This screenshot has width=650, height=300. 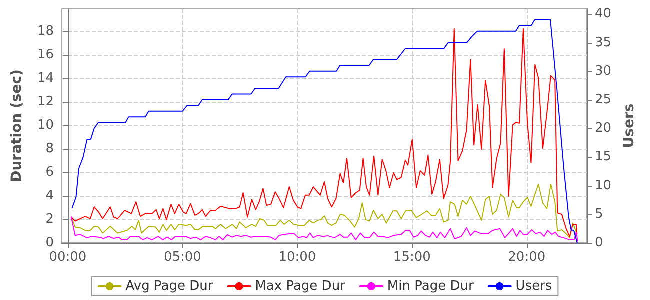 What do you see at coordinates (183, 257) in the screenshot?
I see `x-tick-label: 05:00` at bounding box center [183, 257].